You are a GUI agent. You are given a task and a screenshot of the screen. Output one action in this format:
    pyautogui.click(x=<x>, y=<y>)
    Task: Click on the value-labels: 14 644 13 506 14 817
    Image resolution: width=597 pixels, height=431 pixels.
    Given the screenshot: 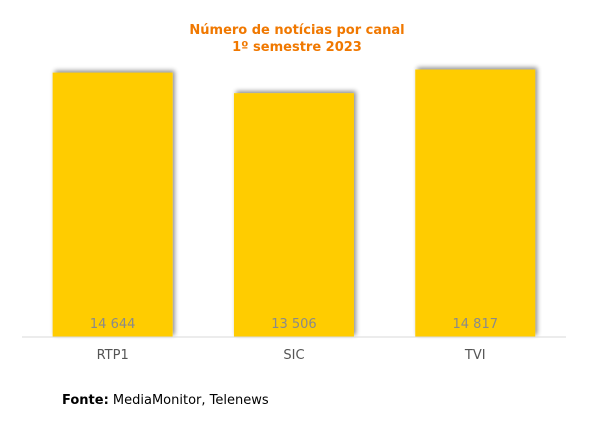 What is the action you would take?
    pyautogui.click(x=294, y=324)
    